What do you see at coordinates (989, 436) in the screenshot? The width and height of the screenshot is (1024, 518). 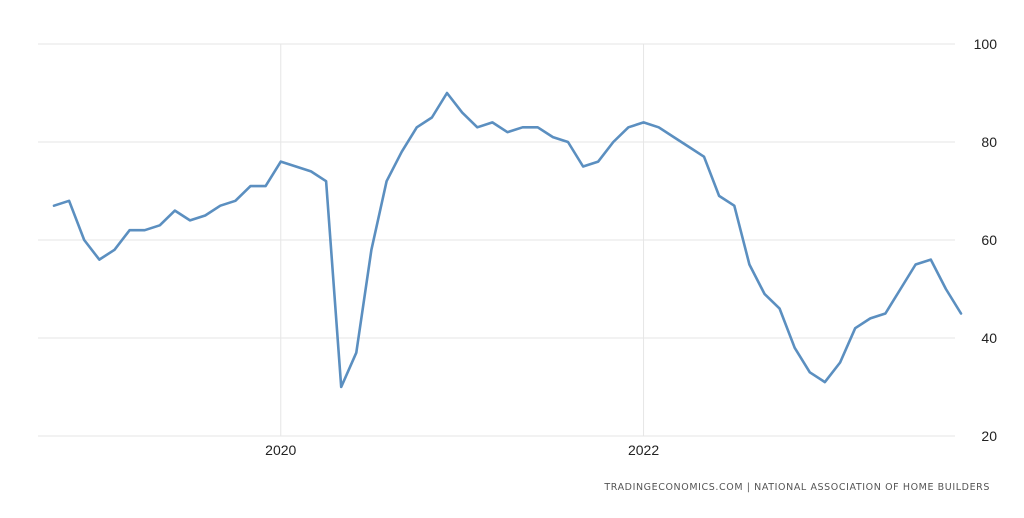 I see `y-tick-label: 20` at bounding box center [989, 436].